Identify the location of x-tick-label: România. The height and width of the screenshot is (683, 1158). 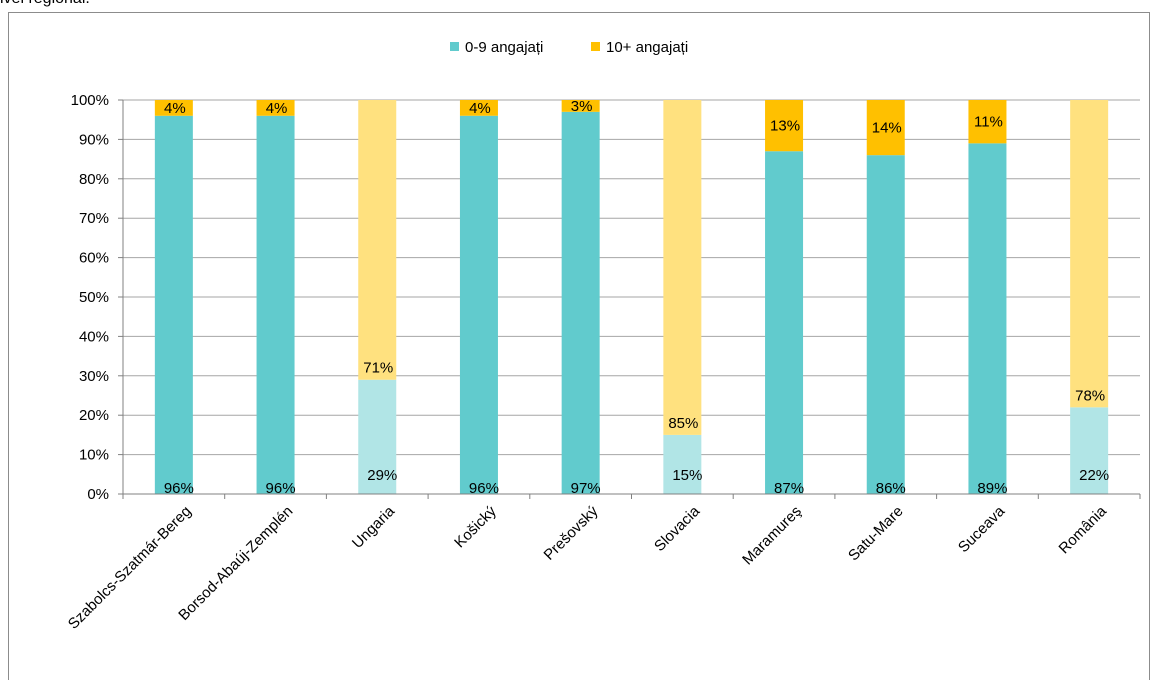
(1083, 529).